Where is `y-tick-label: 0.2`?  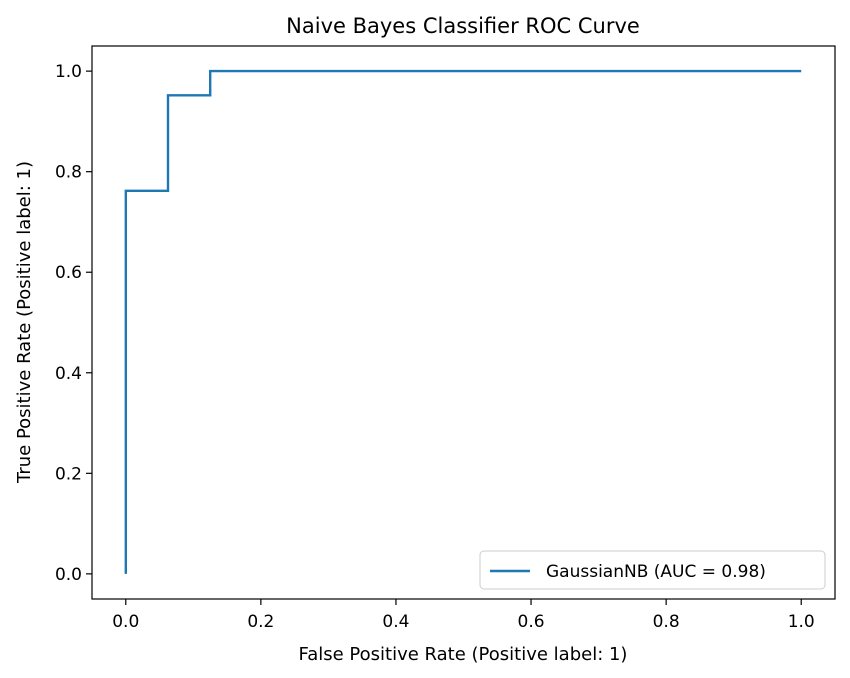 y-tick-label: 0.2 is located at coordinates (68, 474).